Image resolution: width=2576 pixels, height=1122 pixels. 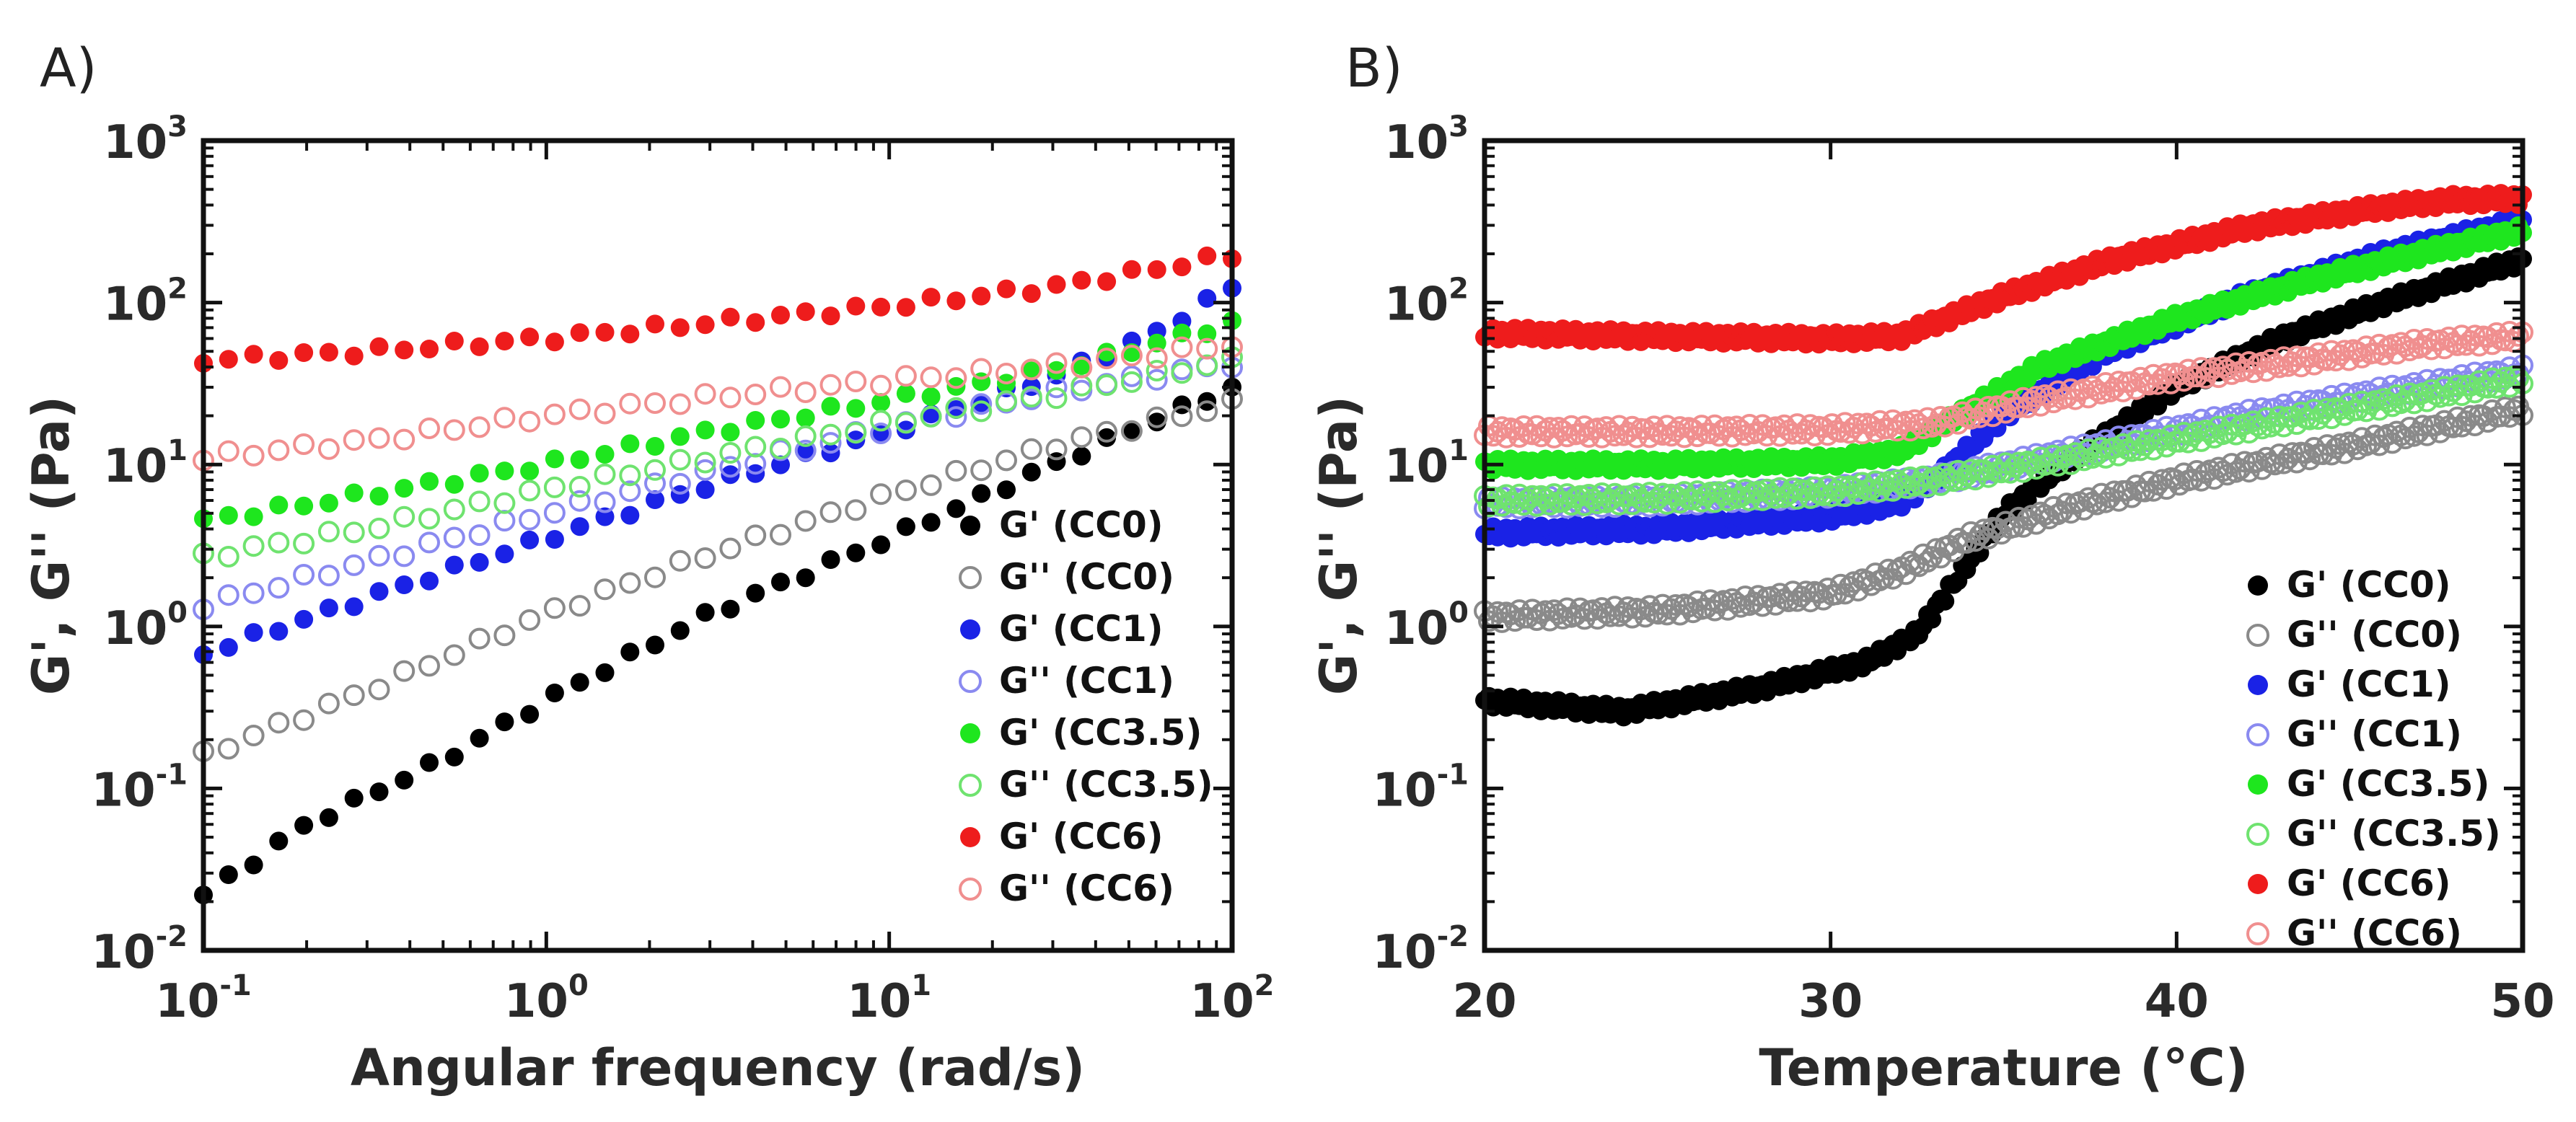 What do you see at coordinates (1484, 1001) in the screenshot?
I see `x-tick-label: 20` at bounding box center [1484, 1001].